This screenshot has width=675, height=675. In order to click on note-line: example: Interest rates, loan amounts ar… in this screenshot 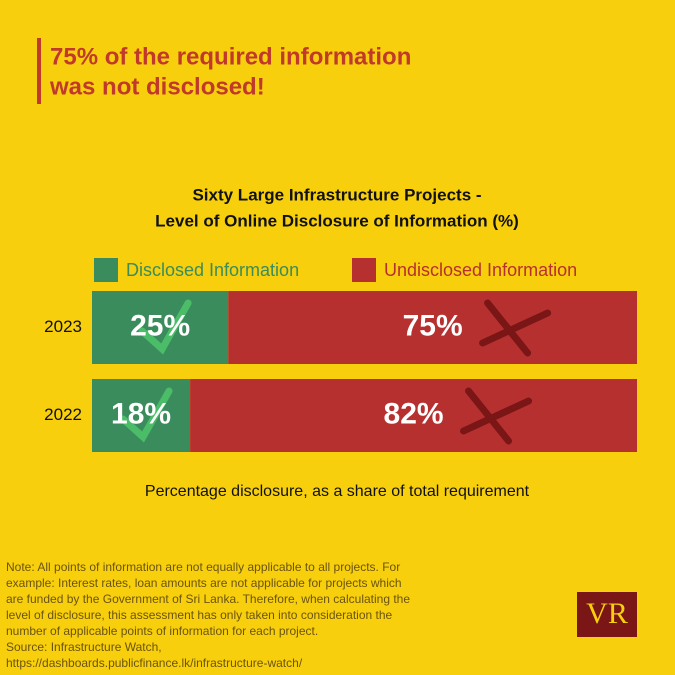, I will do `click(204, 583)`.